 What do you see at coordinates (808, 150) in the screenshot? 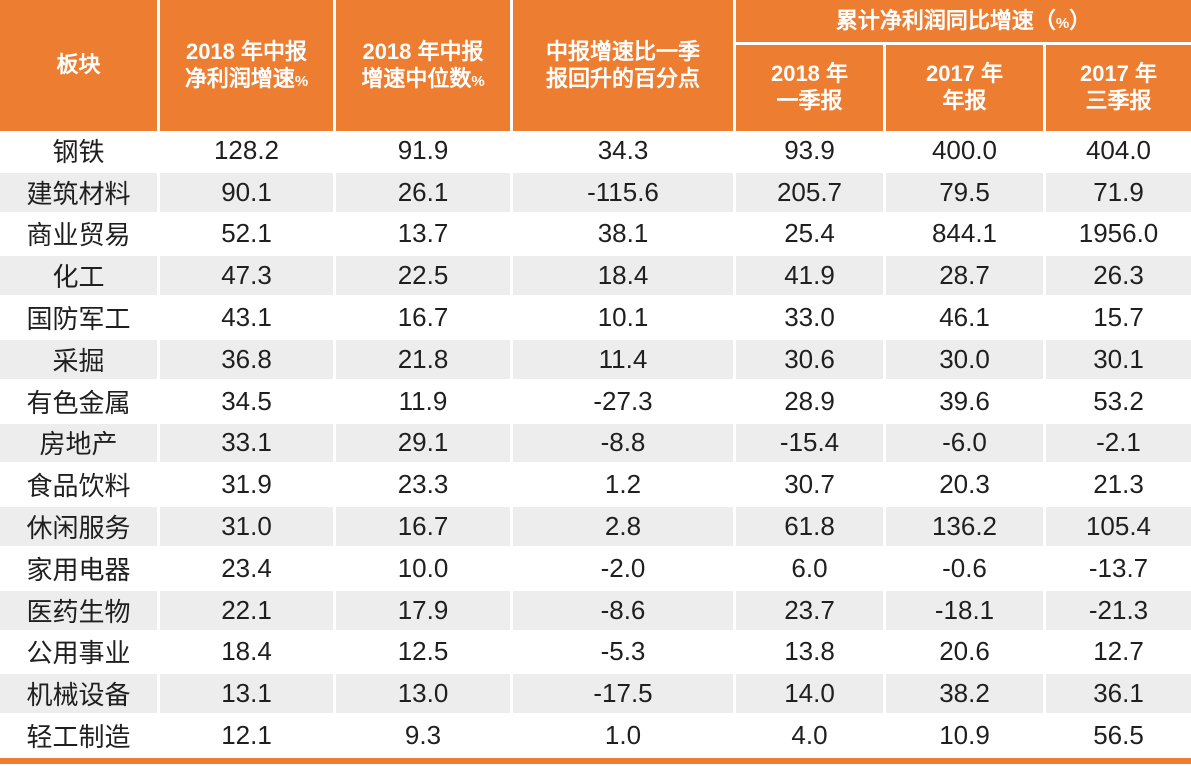
I see `value-cell-2018q1: 93.9` at bounding box center [808, 150].